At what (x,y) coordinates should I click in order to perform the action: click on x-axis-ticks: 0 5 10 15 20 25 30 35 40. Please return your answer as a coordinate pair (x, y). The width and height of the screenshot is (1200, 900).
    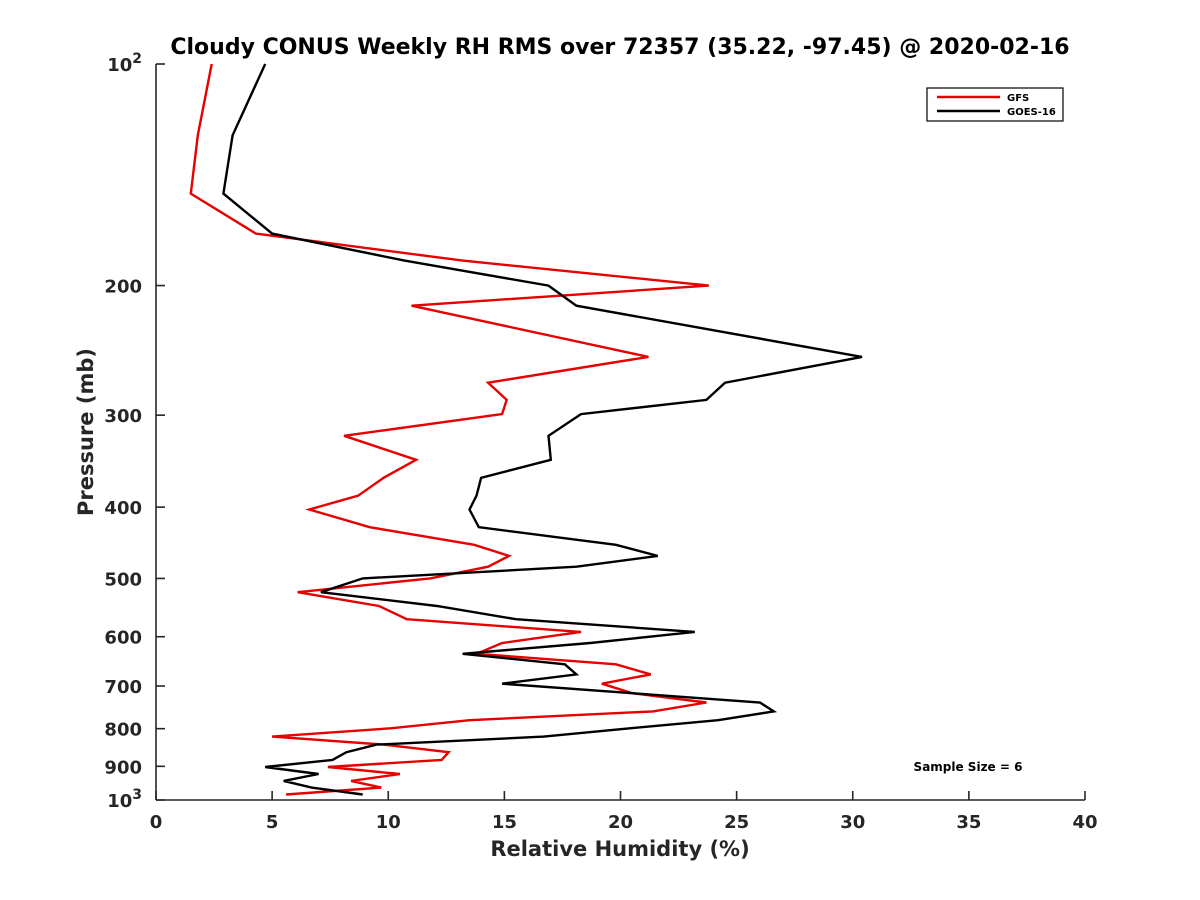
    Looking at the image, I should click on (624, 812).